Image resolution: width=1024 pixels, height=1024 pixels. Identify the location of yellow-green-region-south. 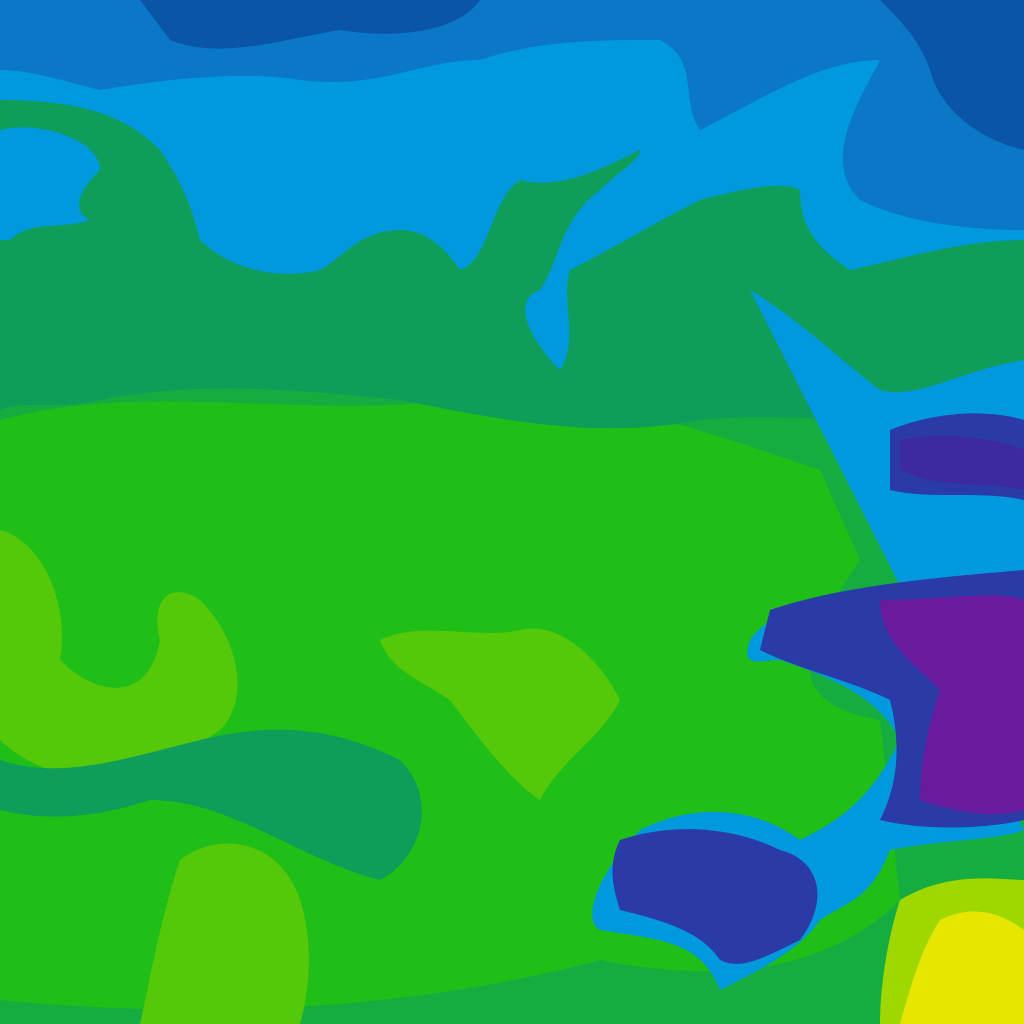
(224, 933).